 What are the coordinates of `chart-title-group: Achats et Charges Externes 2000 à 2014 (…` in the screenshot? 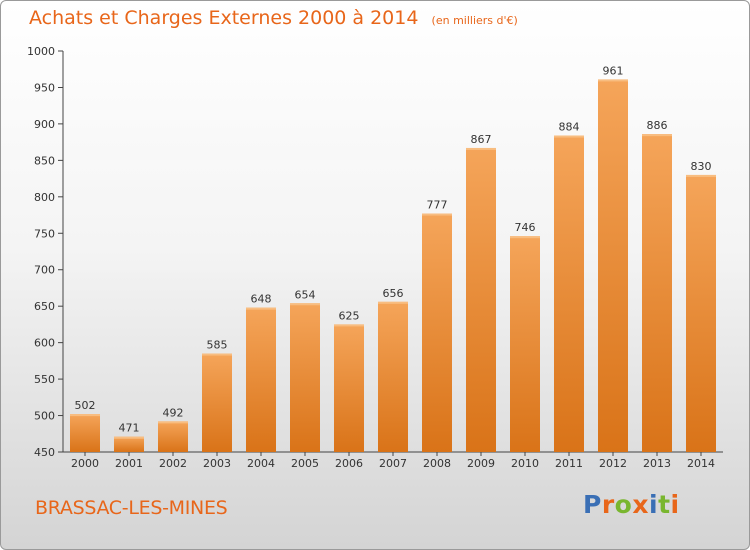 It's located at (273, 18).